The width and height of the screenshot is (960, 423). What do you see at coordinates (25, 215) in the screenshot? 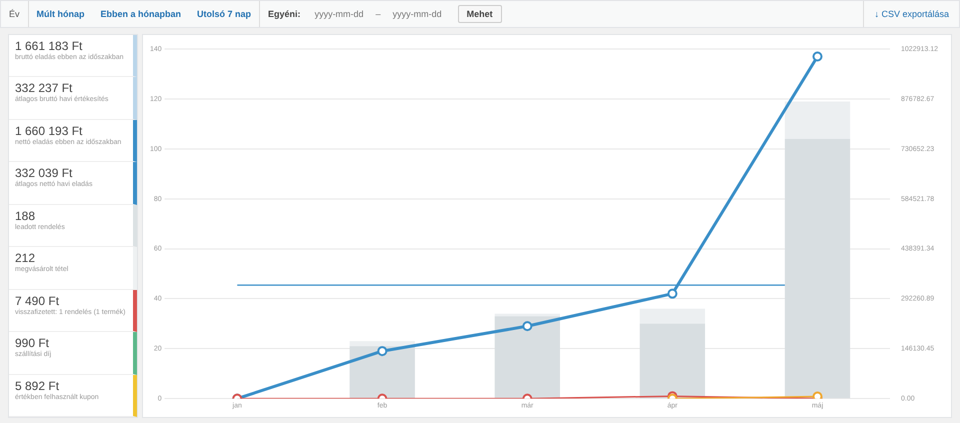
I see `text: 188` at bounding box center [25, 215].